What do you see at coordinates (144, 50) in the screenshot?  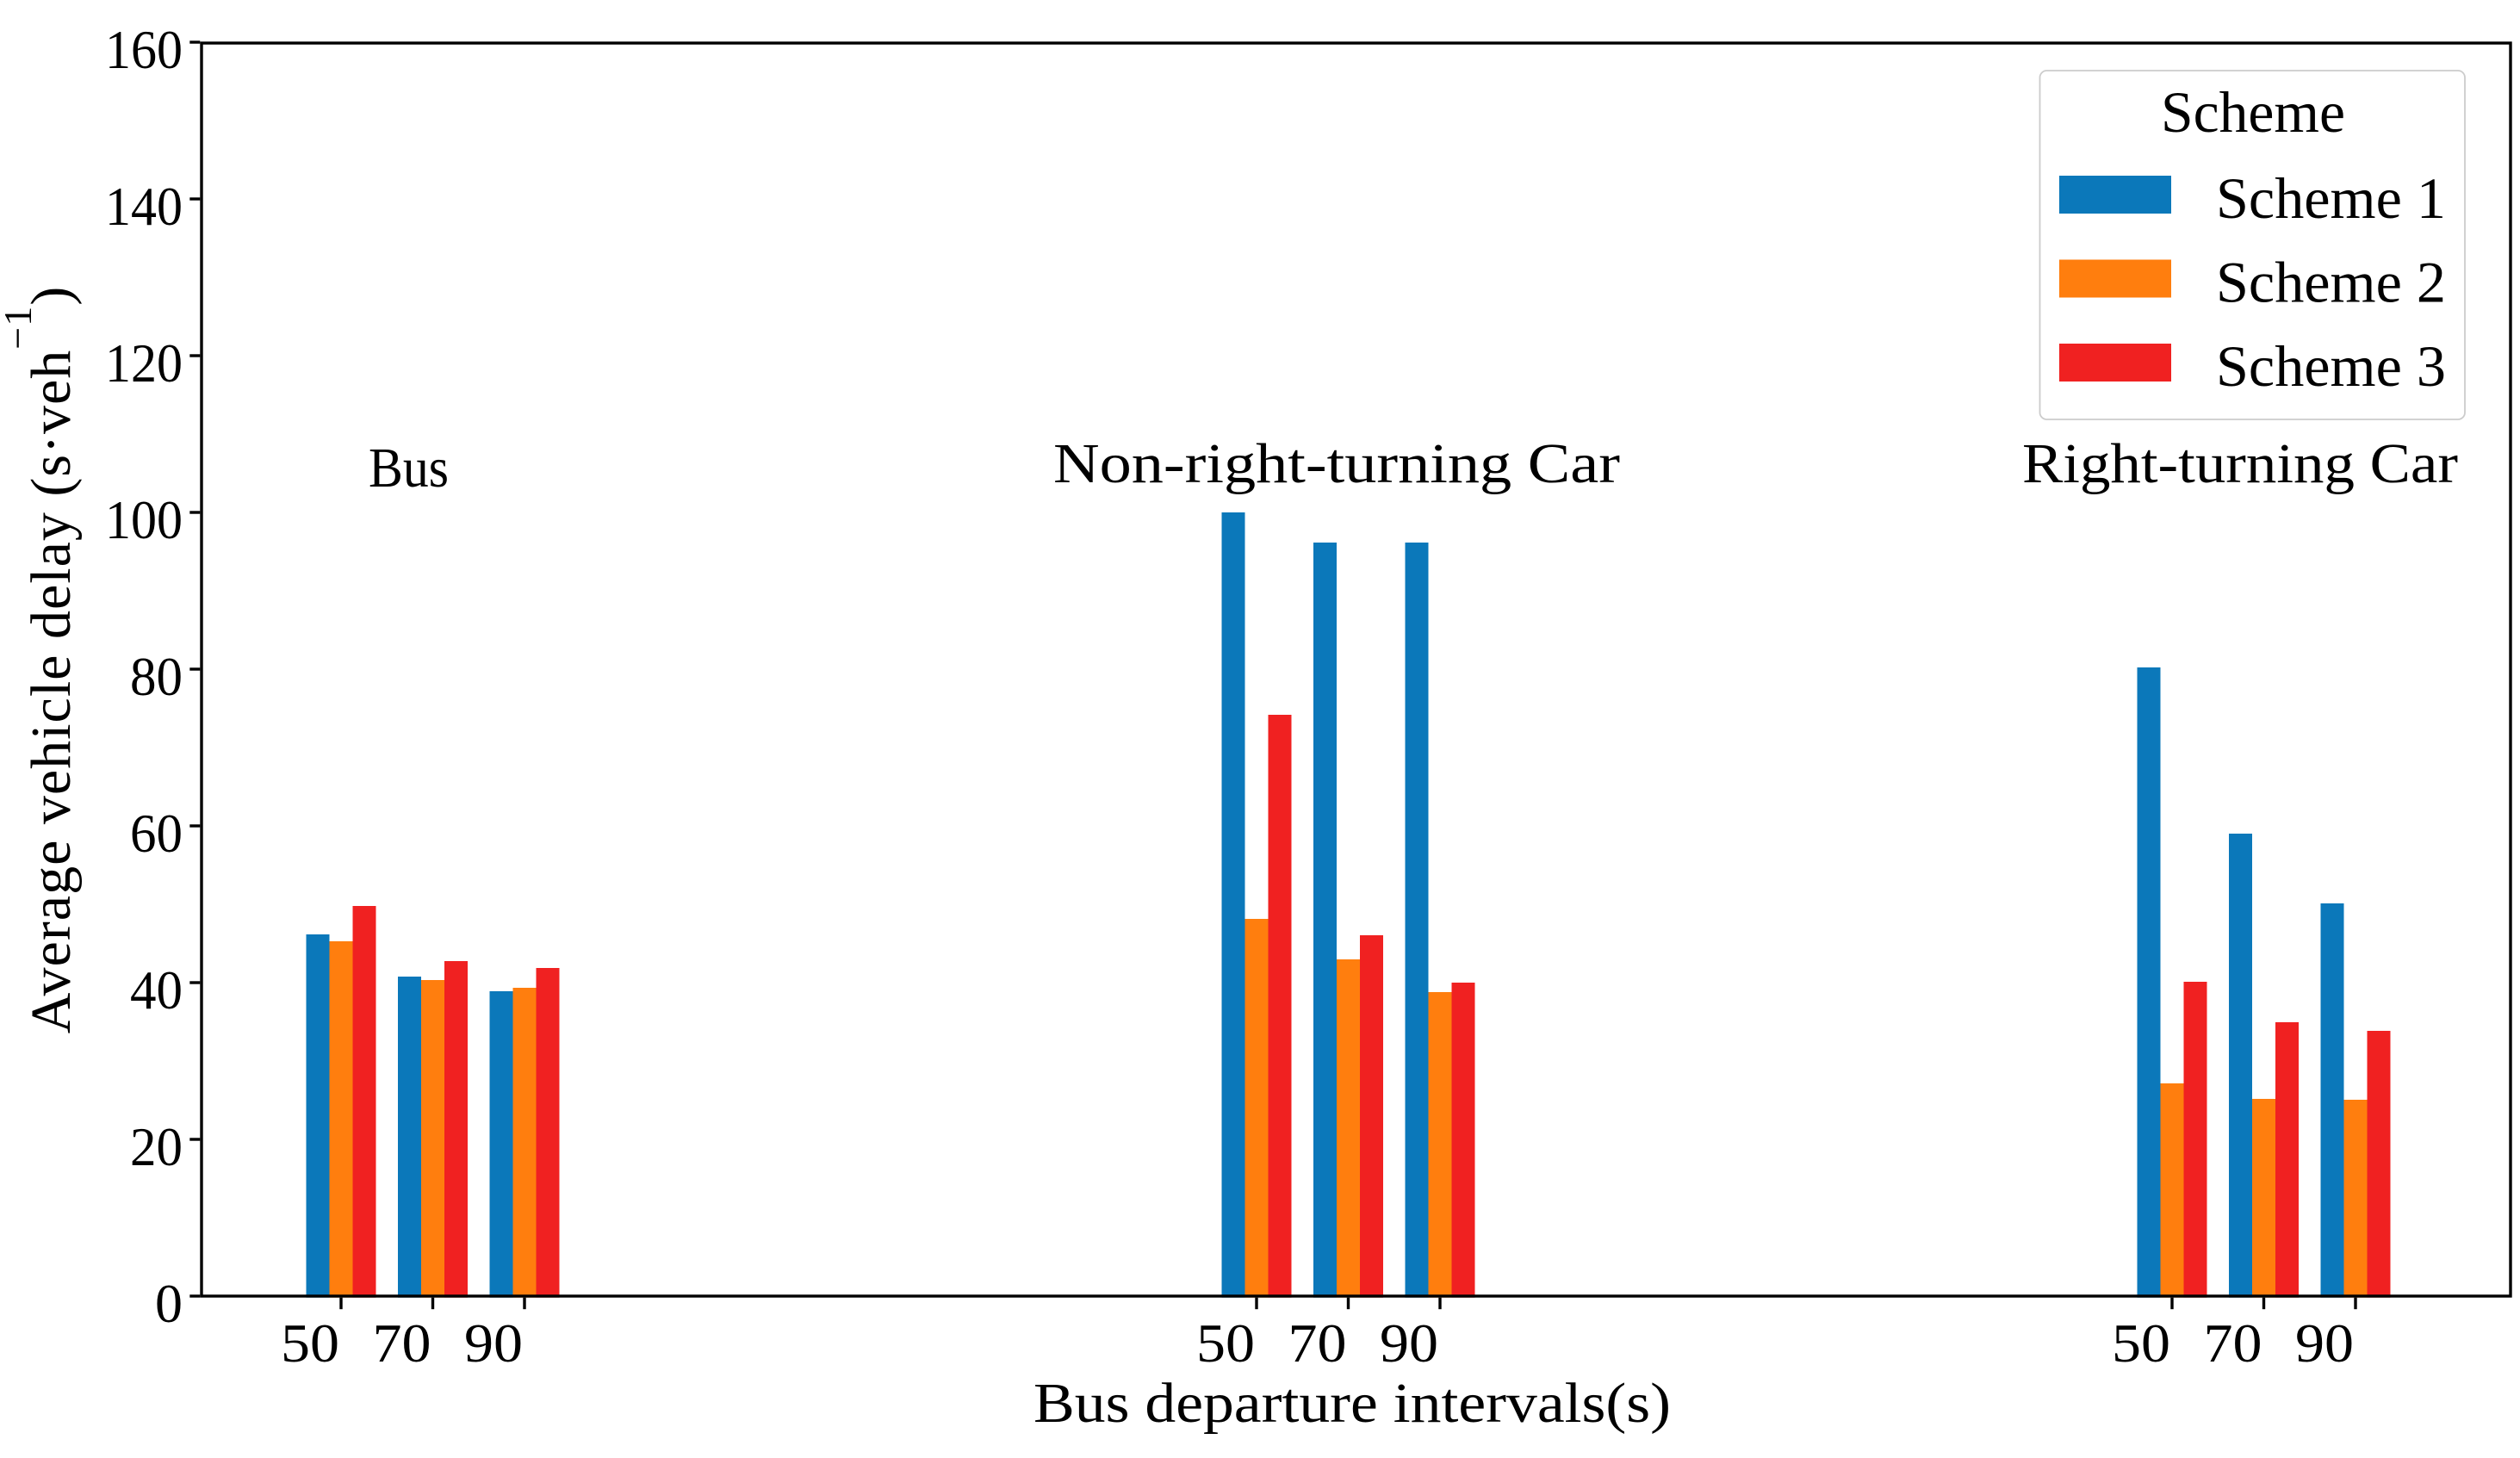 I see `svg-text: 160` at bounding box center [144, 50].